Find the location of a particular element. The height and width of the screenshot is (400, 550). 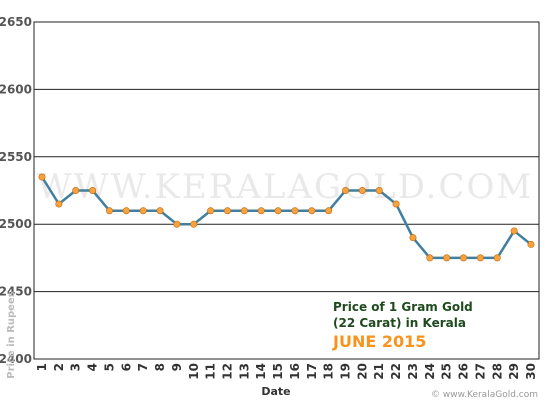

x-tick-label: 22 is located at coordinates (396, 371).